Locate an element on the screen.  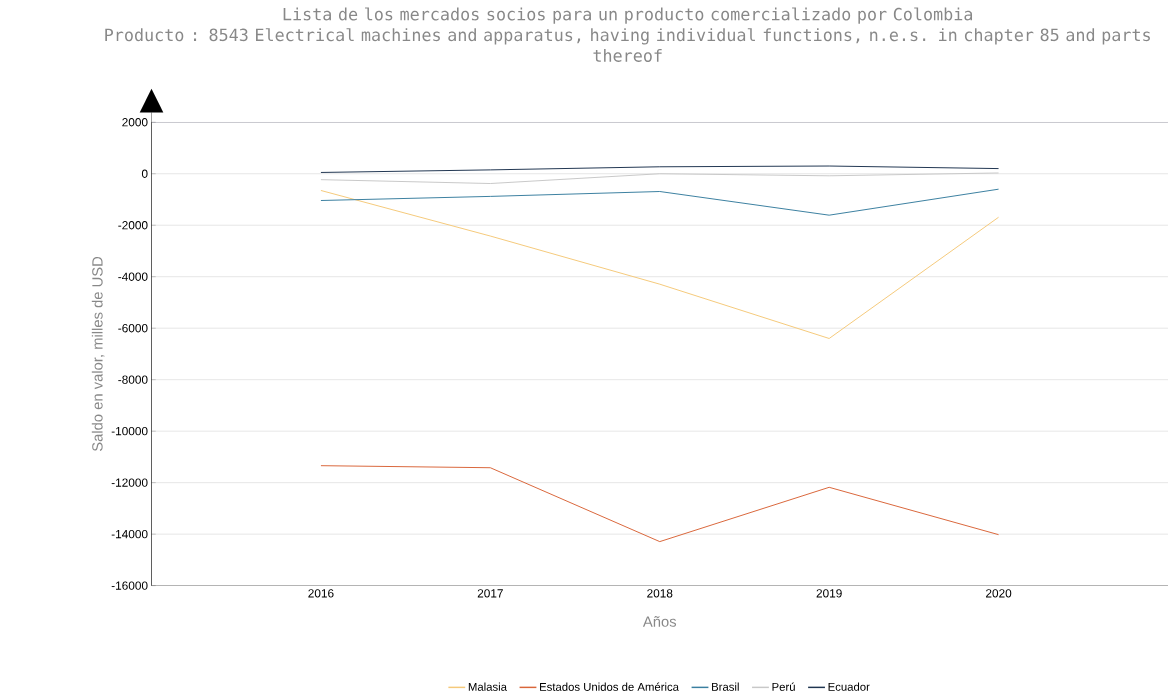
legend-label: Brasil is located at coordinates (725, 686).